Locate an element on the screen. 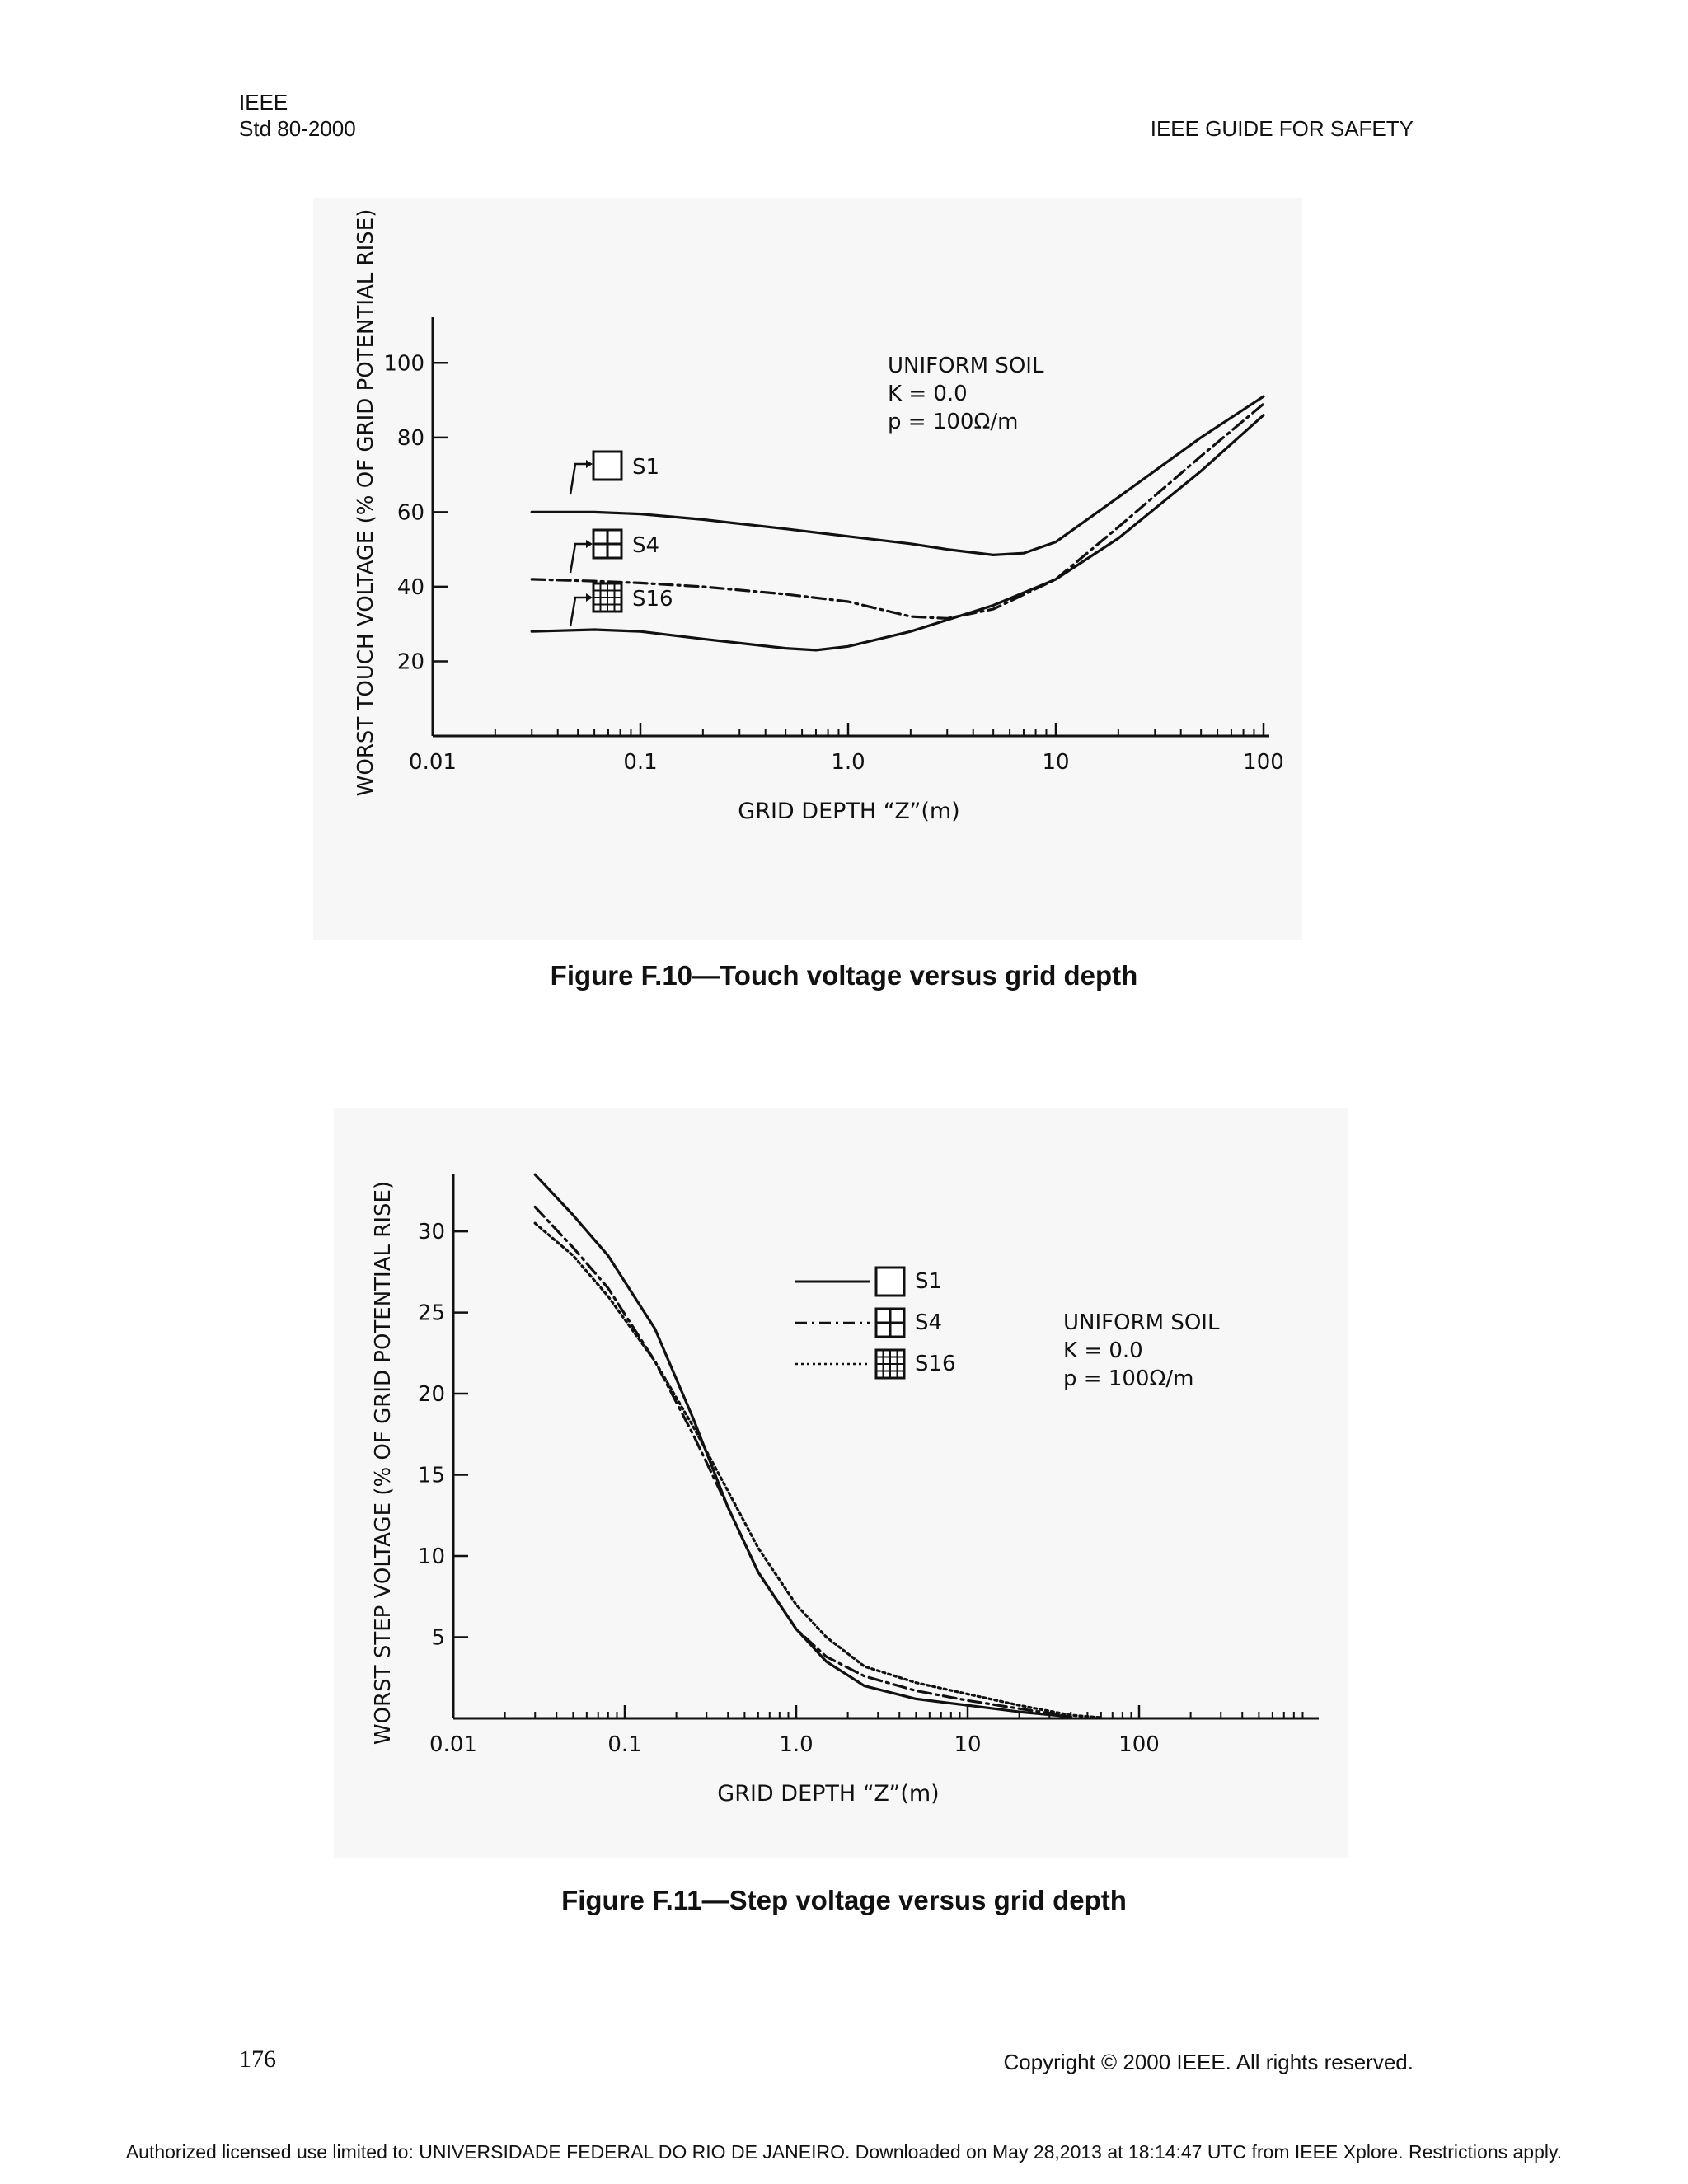  y-tick-label: 60 is located at coordinates (411, 512).